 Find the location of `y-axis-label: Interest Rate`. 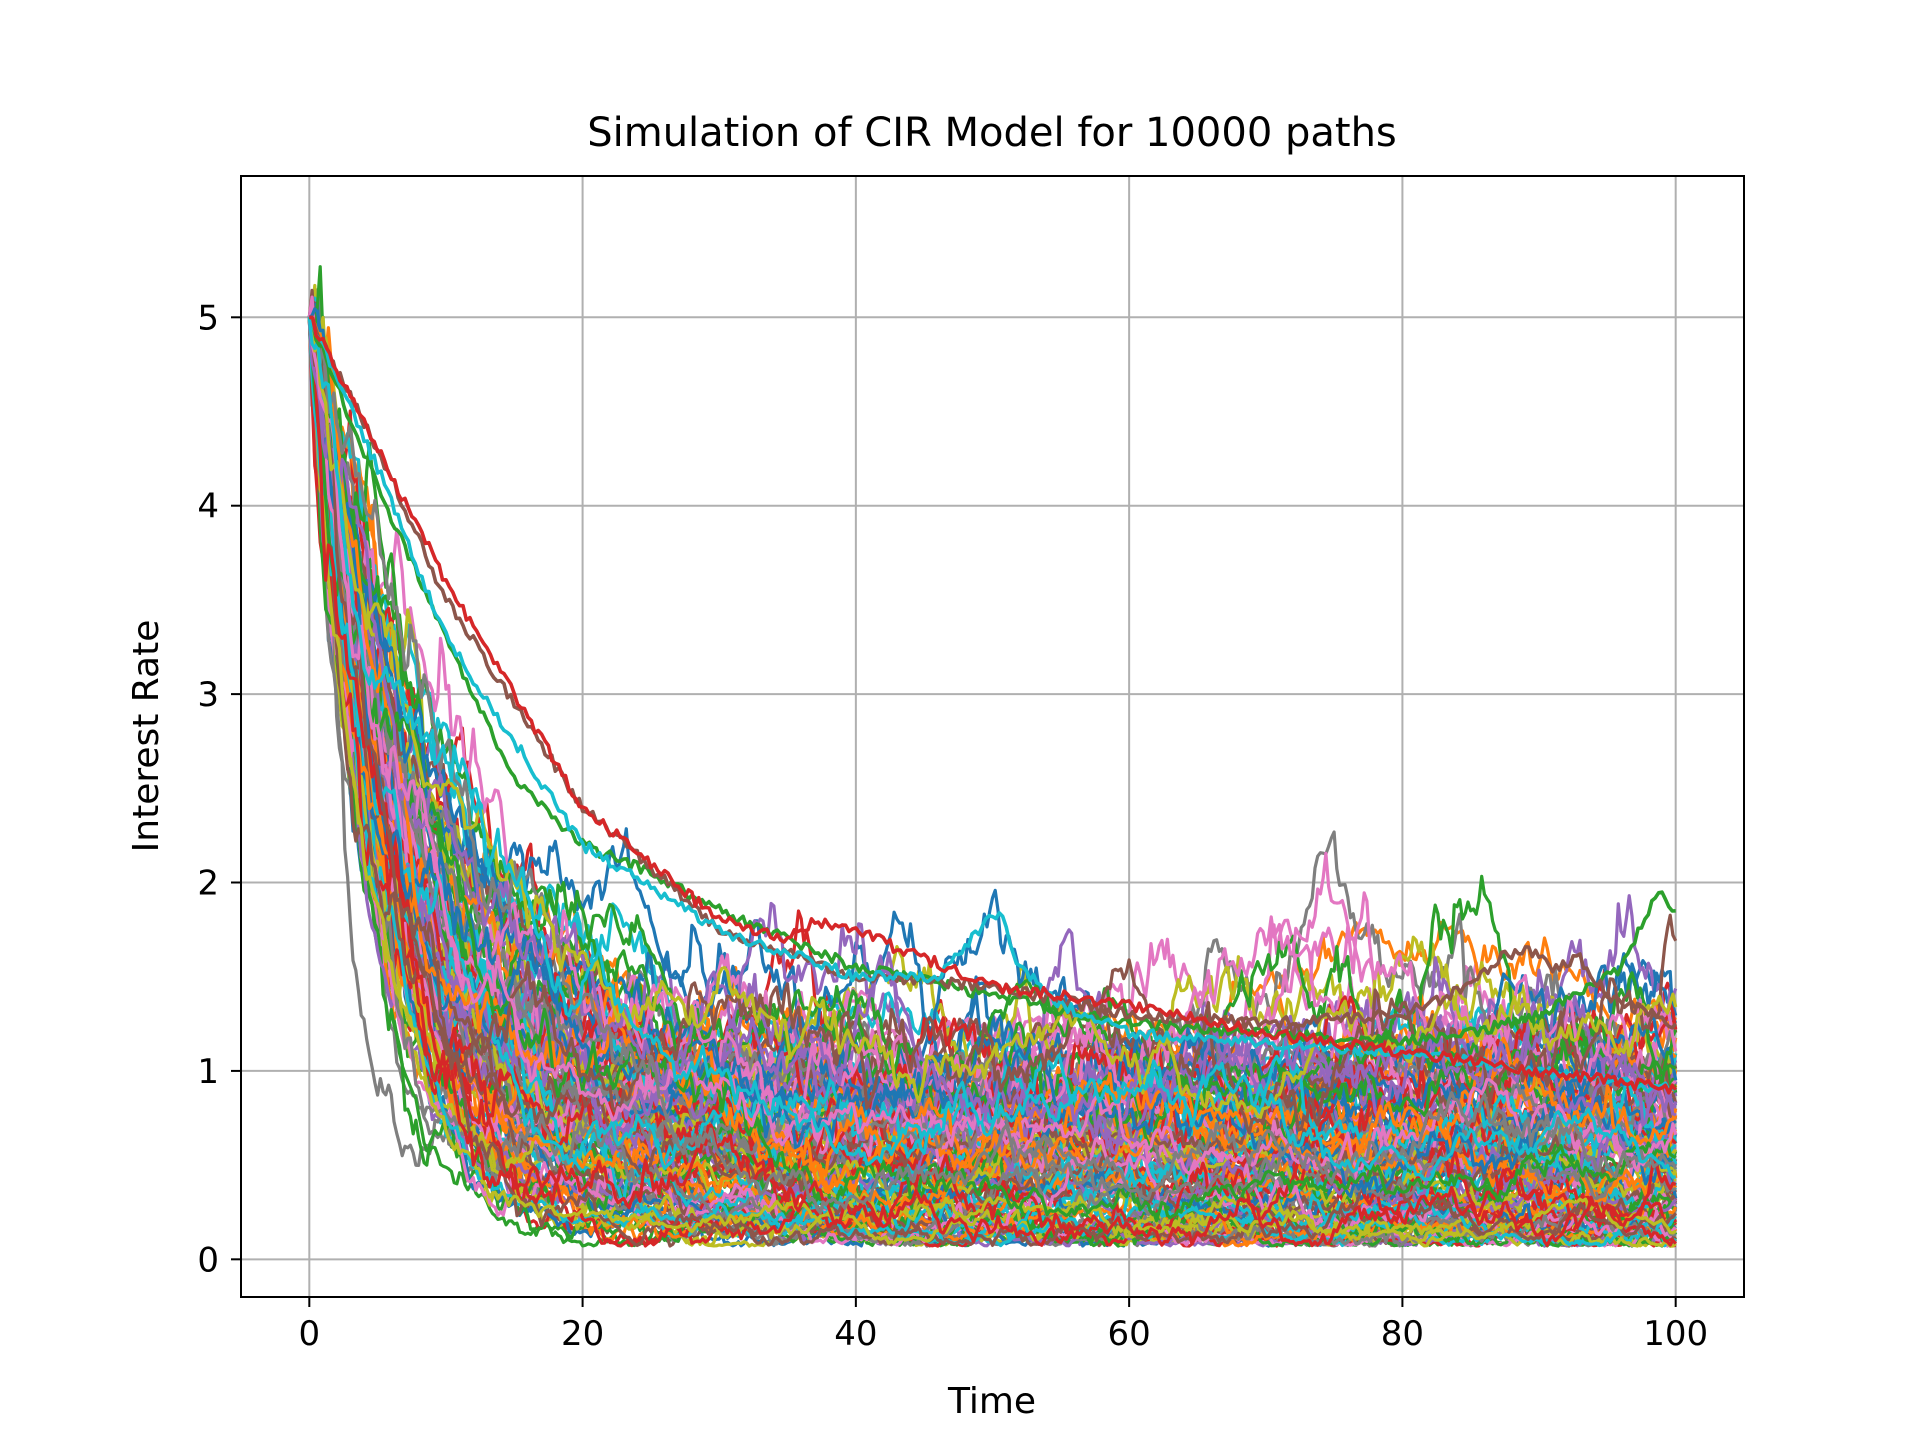

y-axis-label: Interest Rate is located at coordinates (146, 736).